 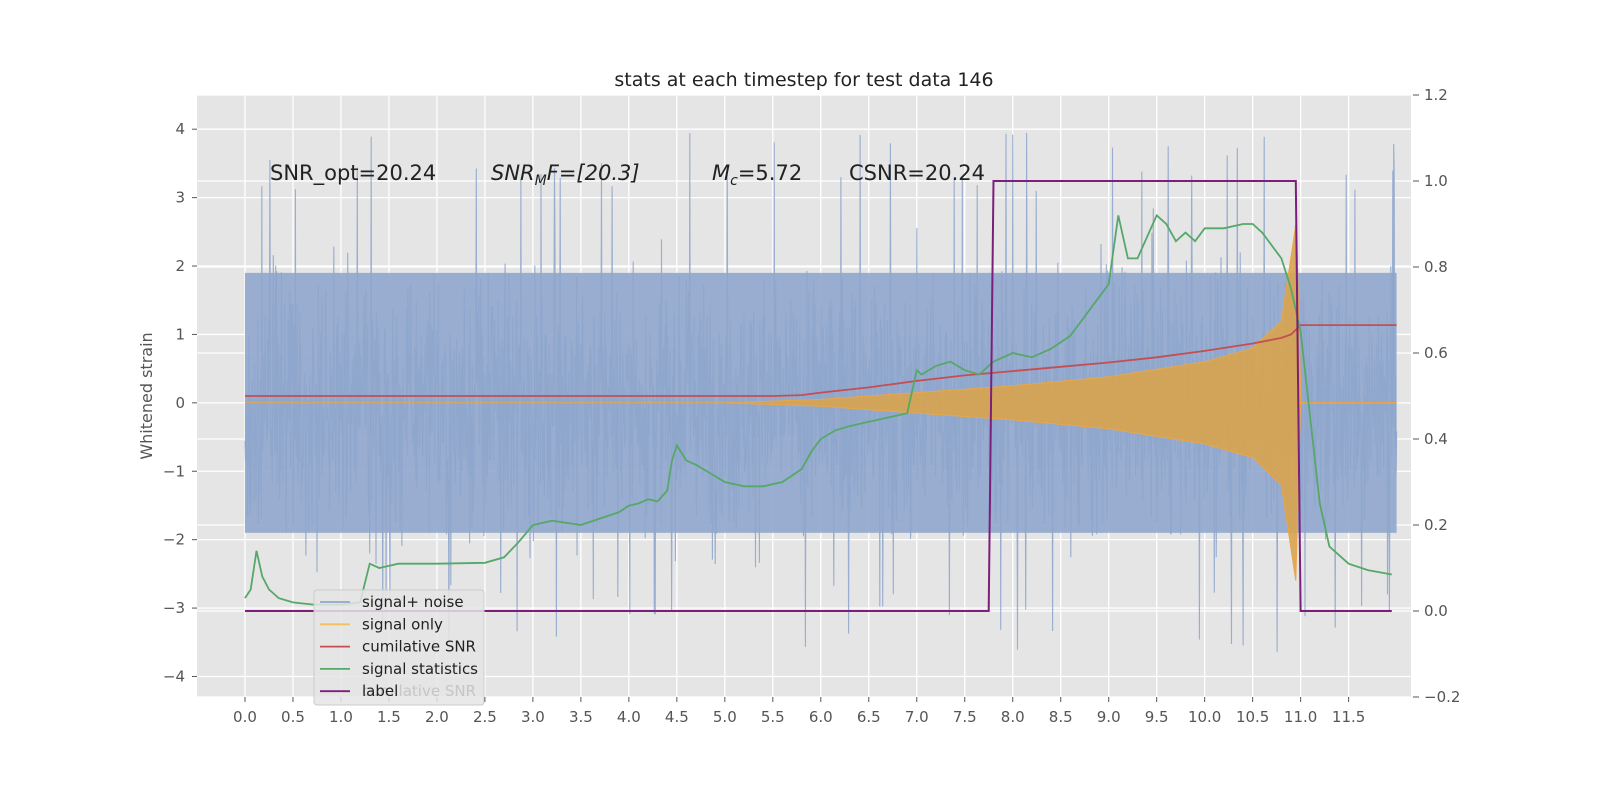 I want to click on legend-item-signal-only: signal only, so click(x=381, y=624).